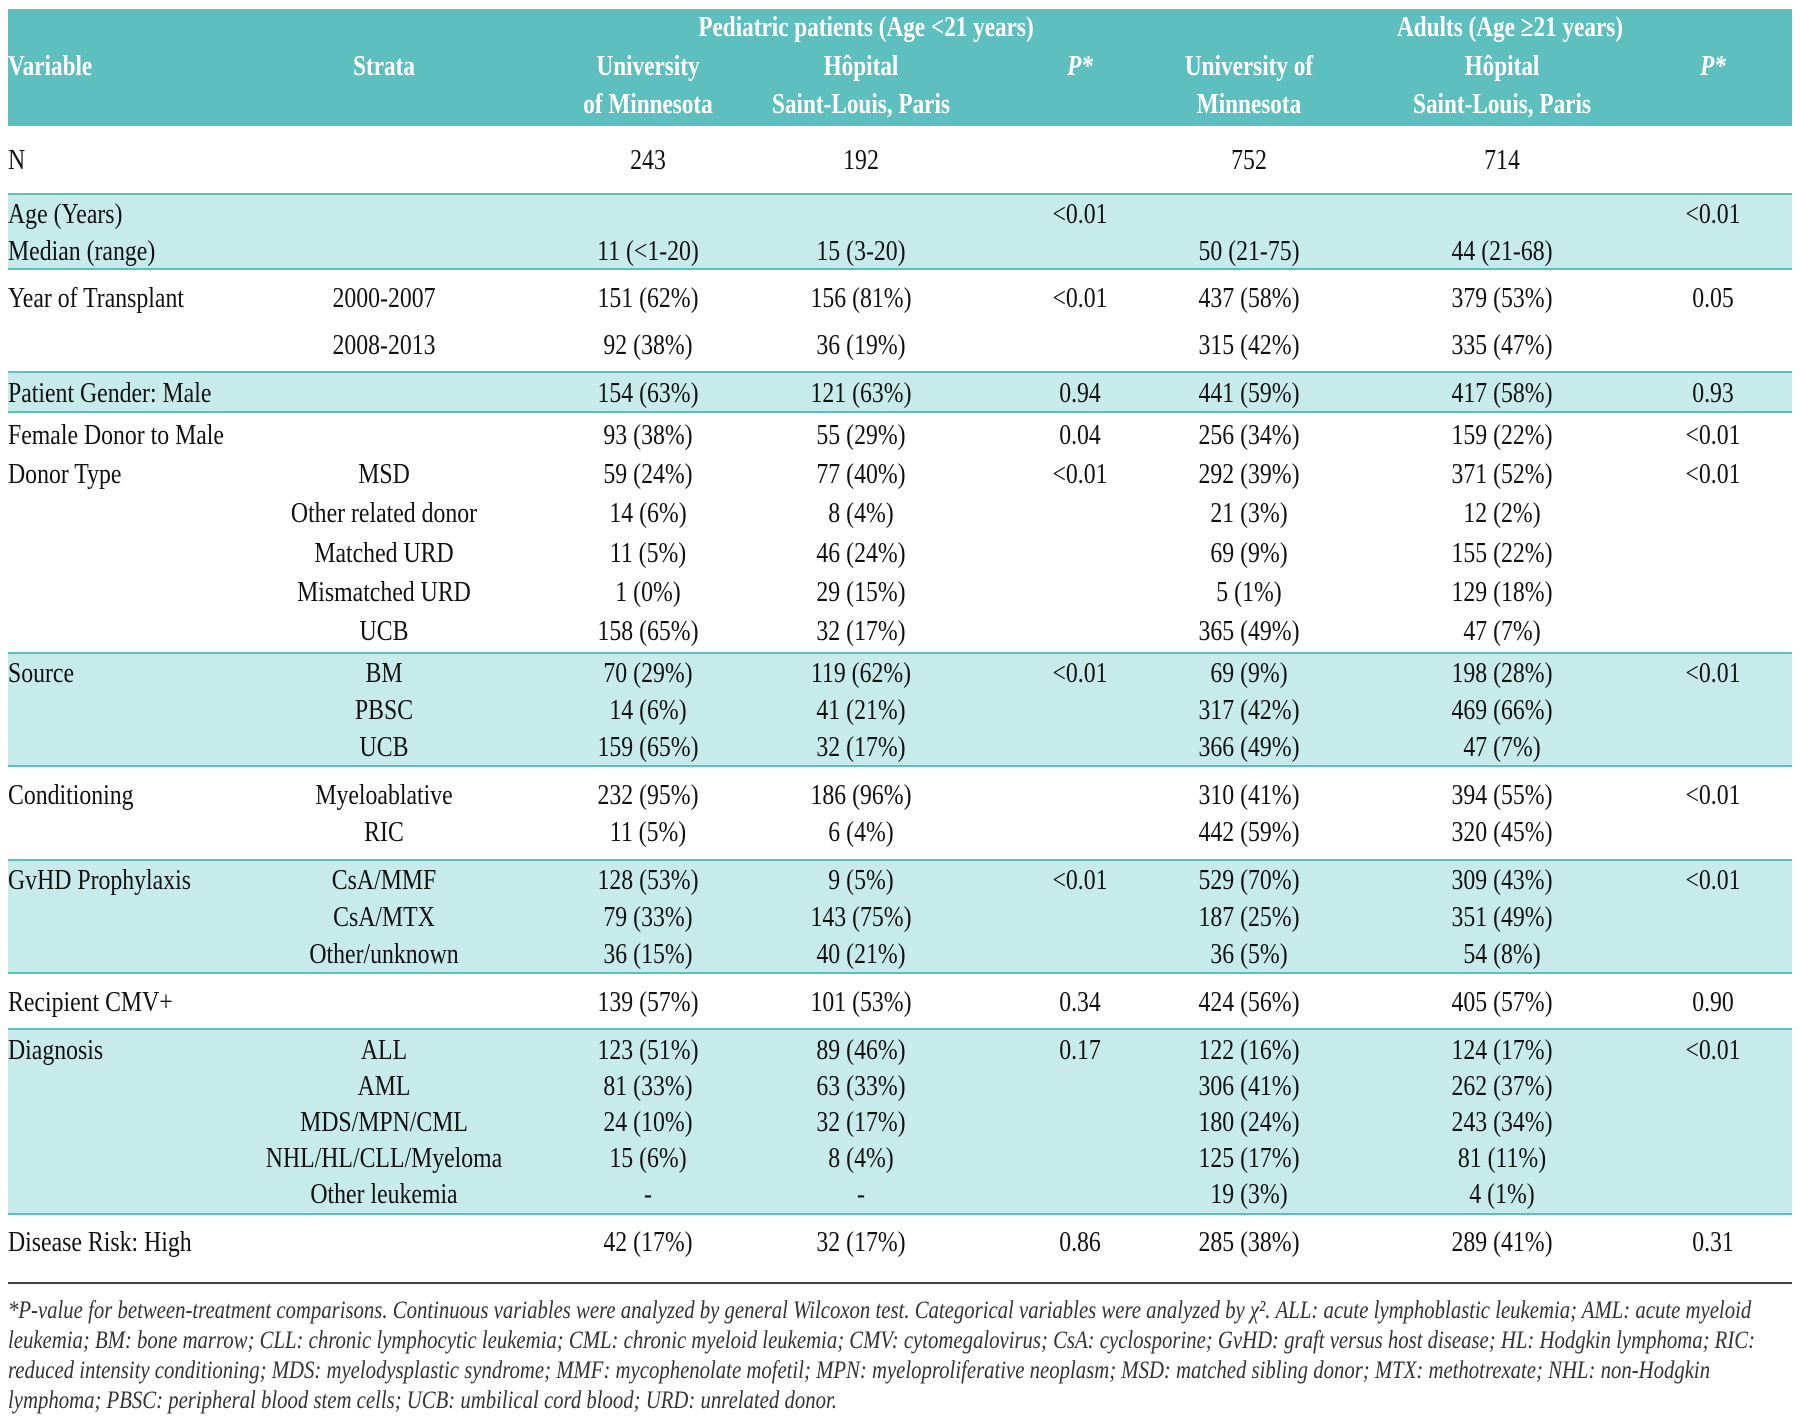  Describe the element at coordinates (648, 66) in the screenshot. I see `header-ped-umn-1: University` at that location.